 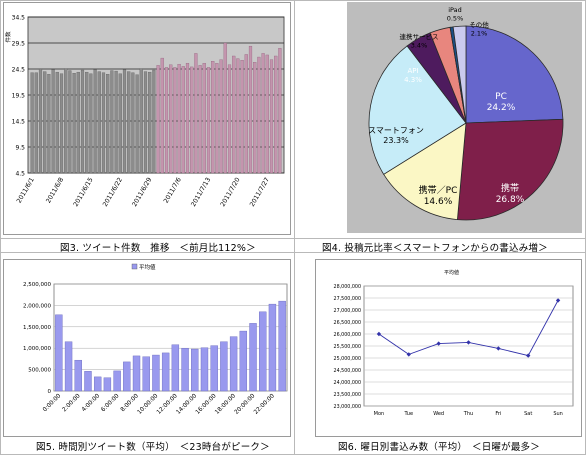 I want to click on x-tick-label: 2011/7/27, so click(x=260, y=192).